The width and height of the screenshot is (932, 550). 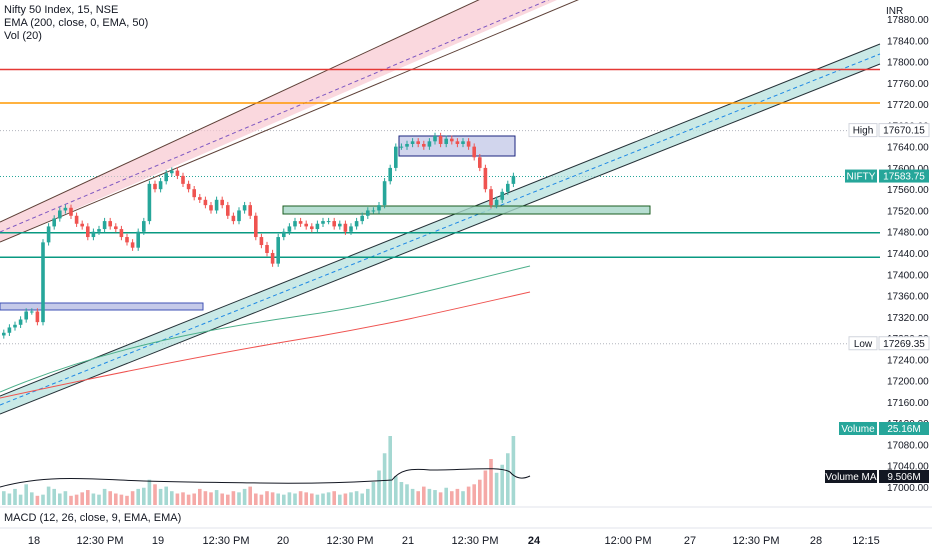 What do you see at coordinates (904, 344) in the screenshot?
I see `low-tag-value: 17269.35` at bounding box center [904, 344].